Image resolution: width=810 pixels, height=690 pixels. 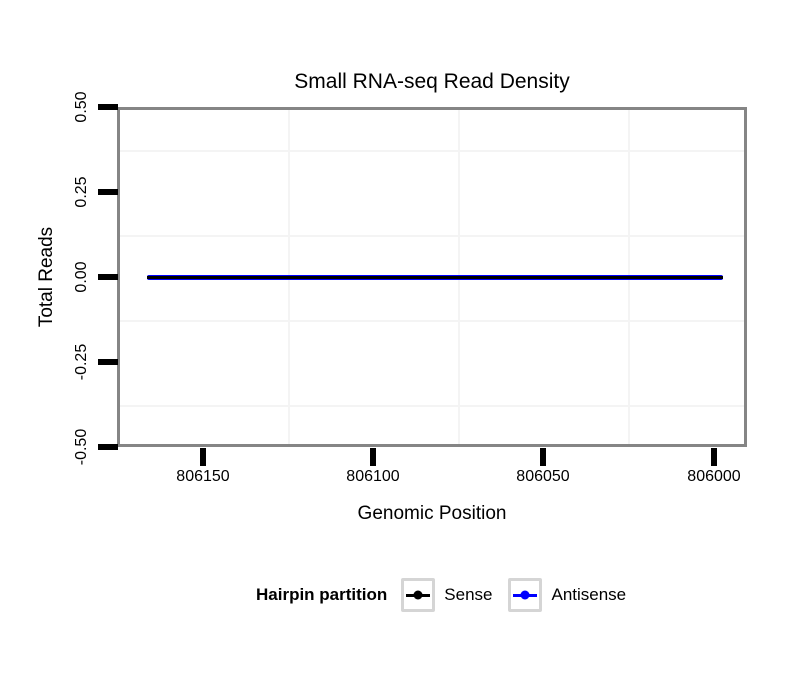 I want to click on series-line-sense, so click(x=435, y=277).